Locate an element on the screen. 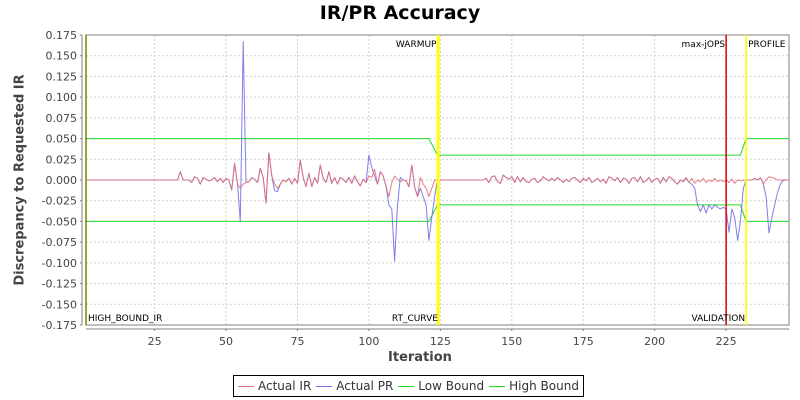 This screenshot has height=400, width=800. legend-label: Low Bound is located at coordinates (451, 386).